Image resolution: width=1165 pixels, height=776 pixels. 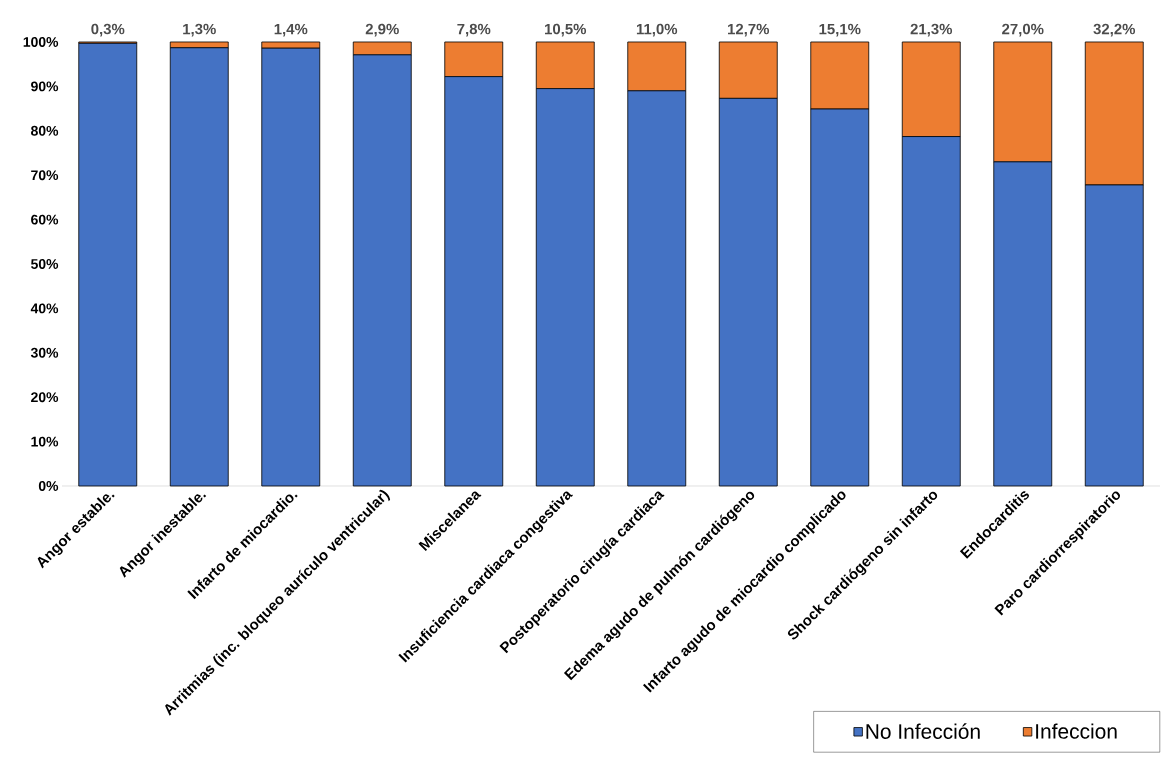 What do you see at coordinates (931, 30) in the screenshot?
I see `data-label: 21,3%` at bounding box center [931, 30].